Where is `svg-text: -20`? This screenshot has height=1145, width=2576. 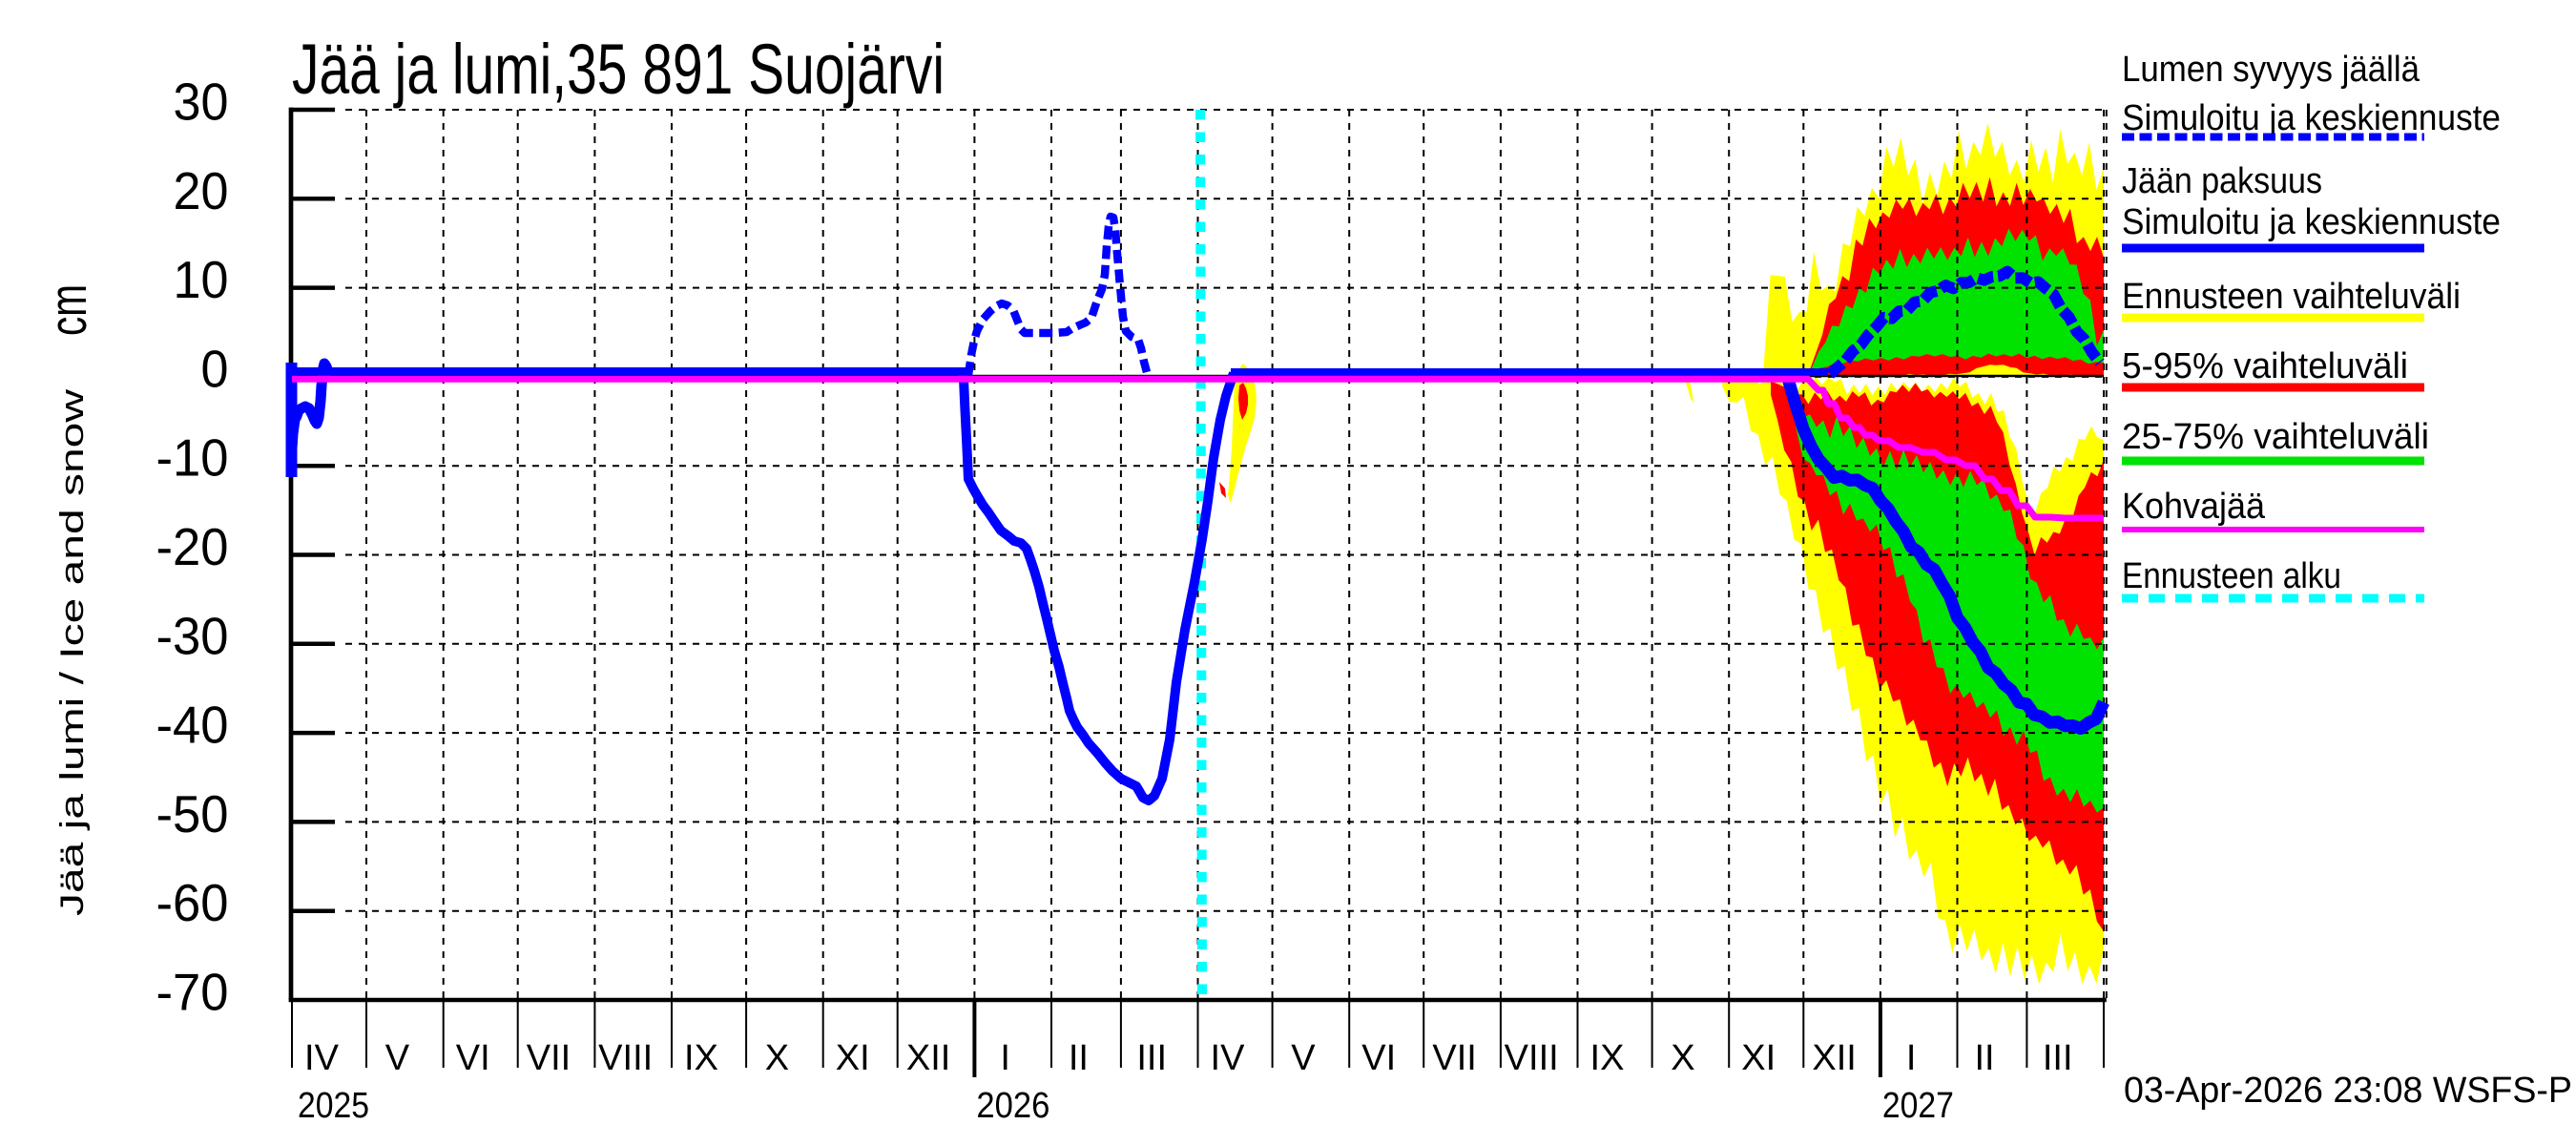
svg-text: -20 is located at coordinates (192, 546).